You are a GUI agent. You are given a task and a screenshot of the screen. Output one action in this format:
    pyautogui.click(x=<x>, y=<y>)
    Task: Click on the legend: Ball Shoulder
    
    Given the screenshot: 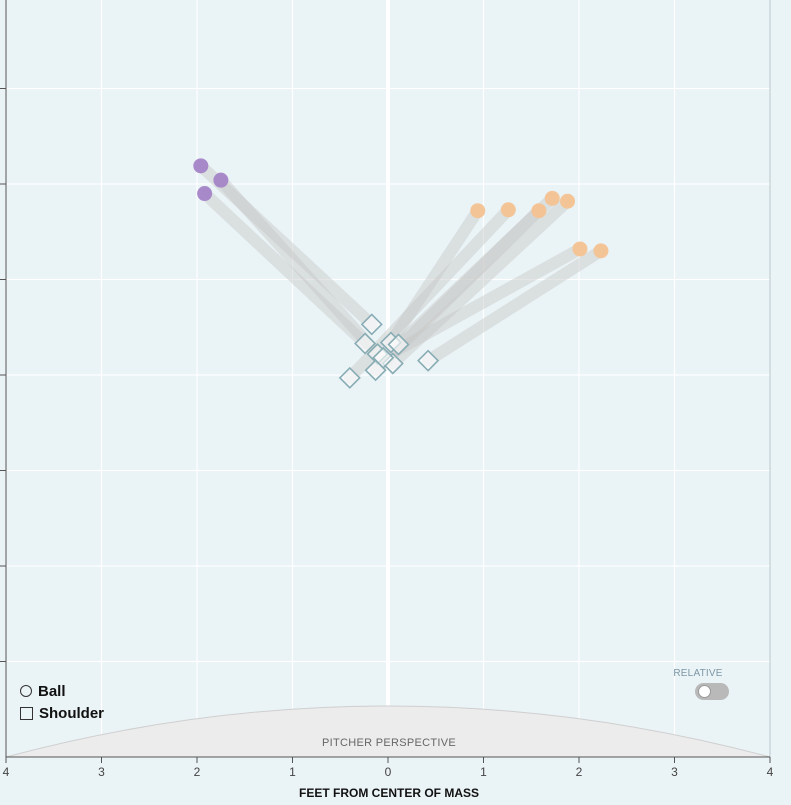 What is the action you would take?
    pyautogui.click(x=62, y=702)
    